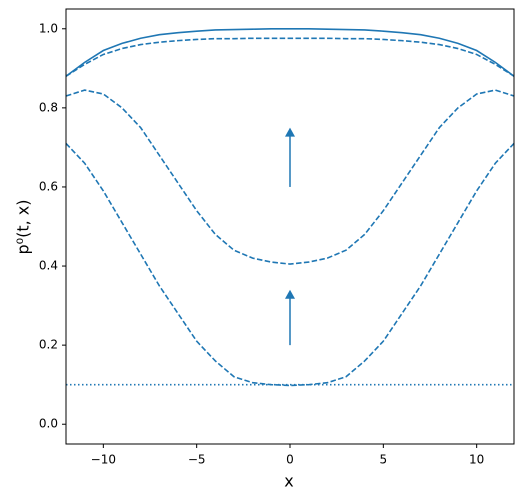 The height and width of the screenshot is (500, 523). Describe the element at coordinates (48, 107) in the screenshot. I see `y-tick-label: 0.8` at that location.